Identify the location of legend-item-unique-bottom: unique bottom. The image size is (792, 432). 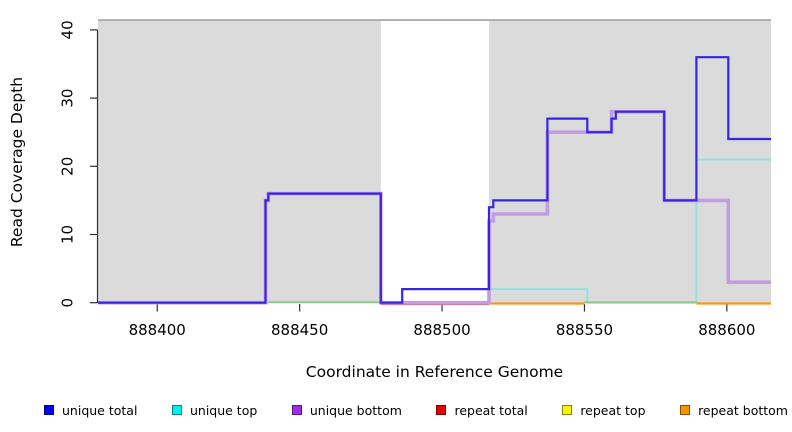
(346, 410).